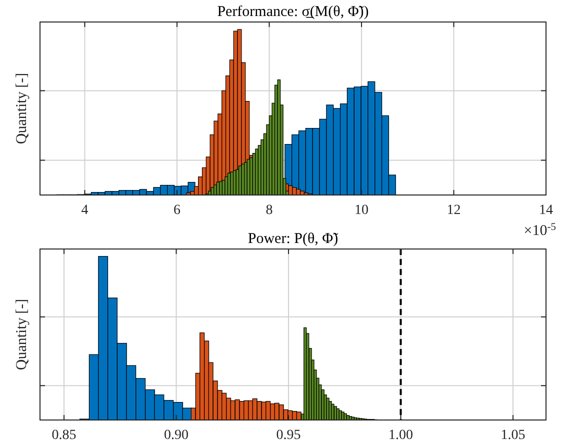 This screenshot has width=561, height=442. Describe the element at coordinates (84, 210) in the screenshot. I see `x-tick-label: 4` at that location.